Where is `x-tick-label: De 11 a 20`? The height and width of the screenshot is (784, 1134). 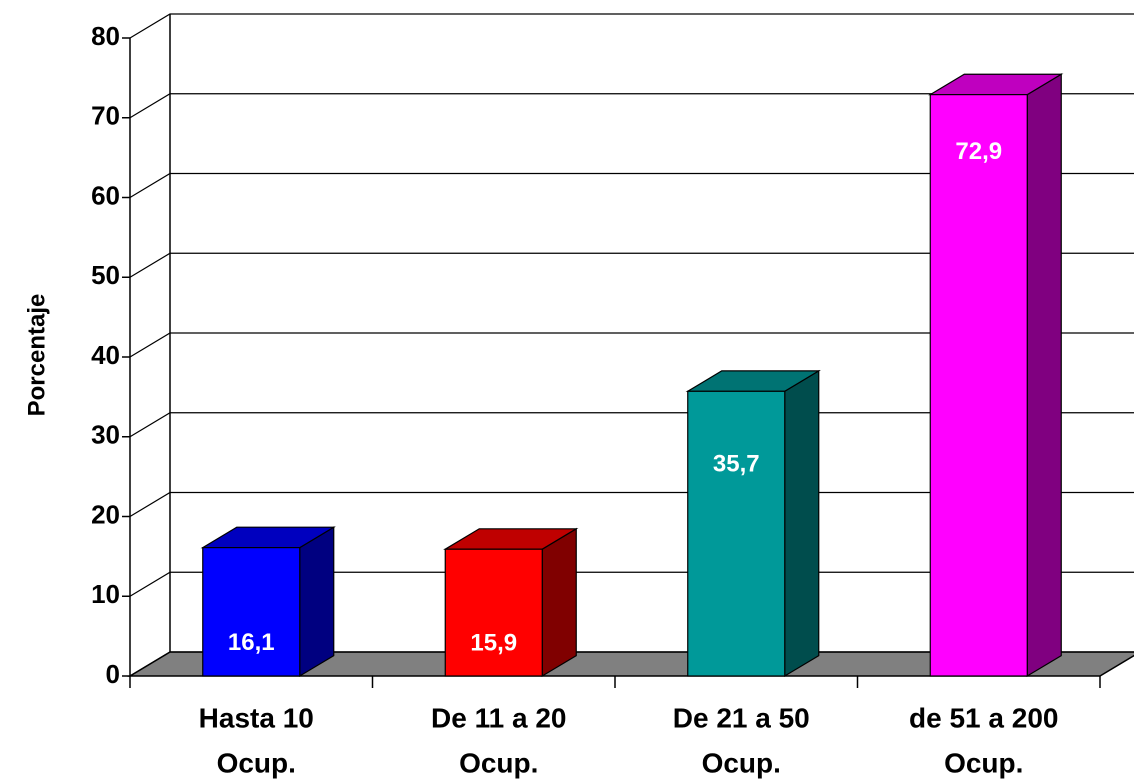 x-tick-label: De 11 a 20 is located at coordinates (498, 717).